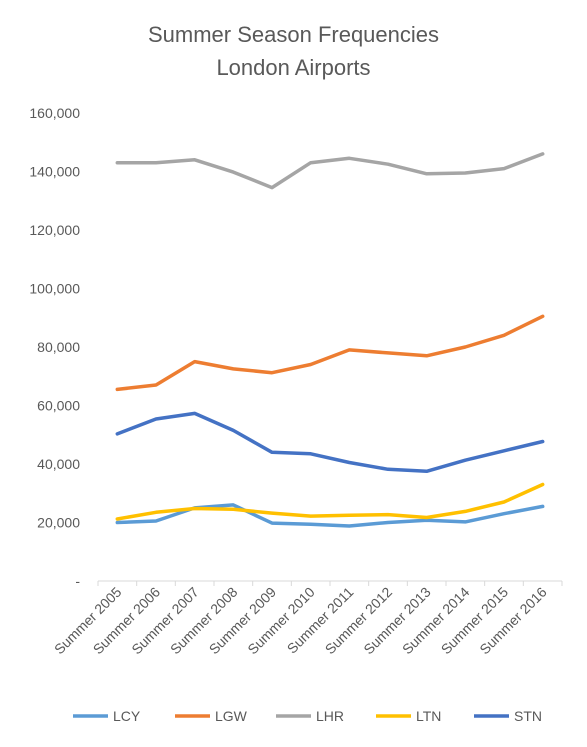 The height and width of the screenshot is (747, 587). Describe the element at coordinates (58, 523) in the screenshot. I see `y-tick-label: 20,000` at that location.